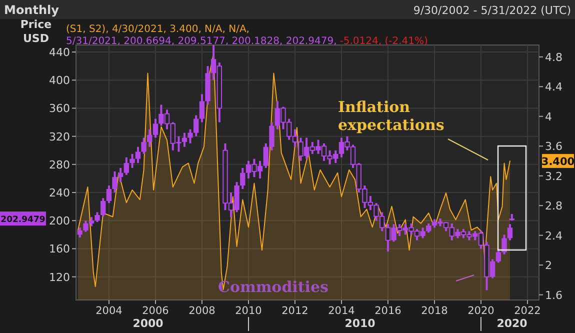 This screenshot has width=575, height=333. What do you see at coordinates (59, 277) in the screenshot?
I see `y-tick-label: 120` at bounding box center [59, 277].